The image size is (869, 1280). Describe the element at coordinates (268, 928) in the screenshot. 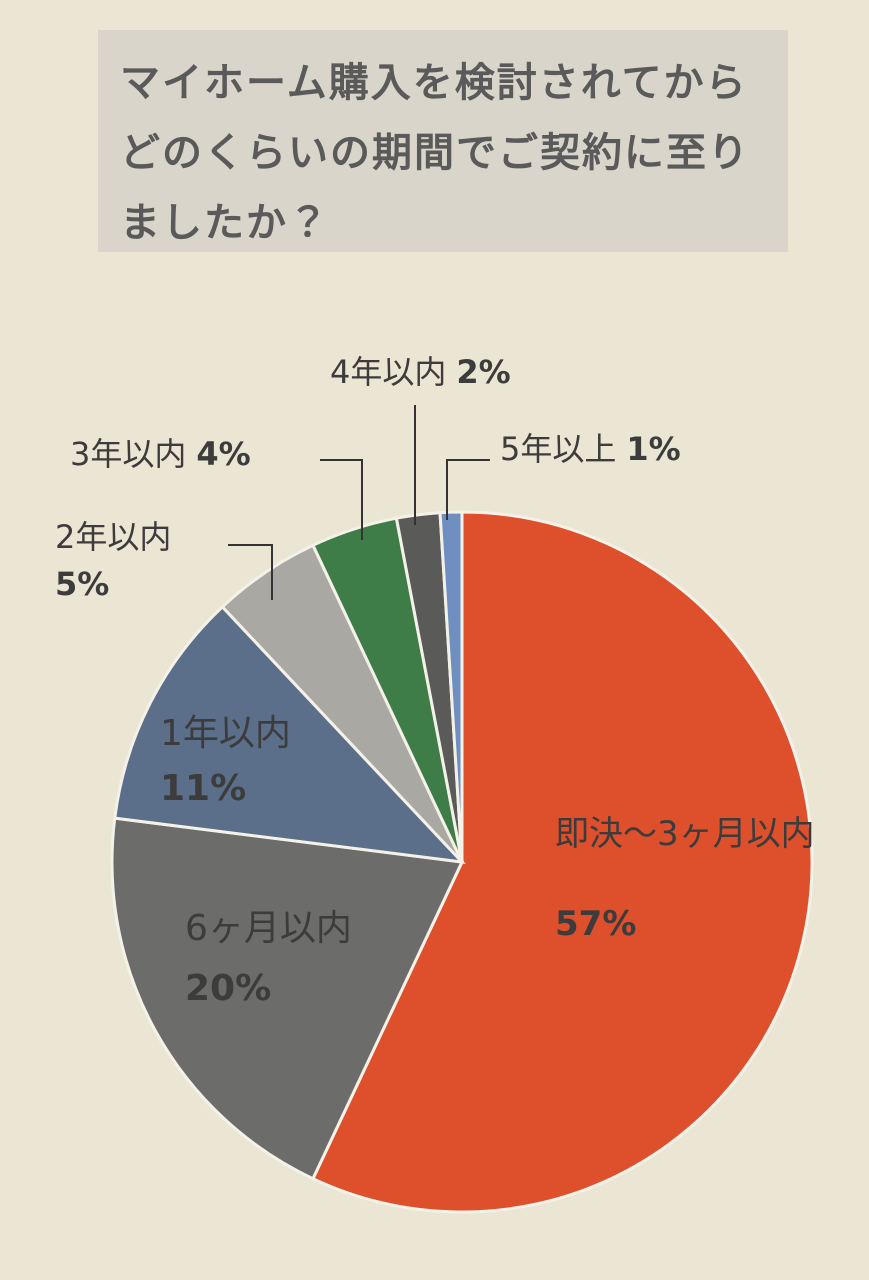

I see `category-label: 6ヶ月以内` at that location.